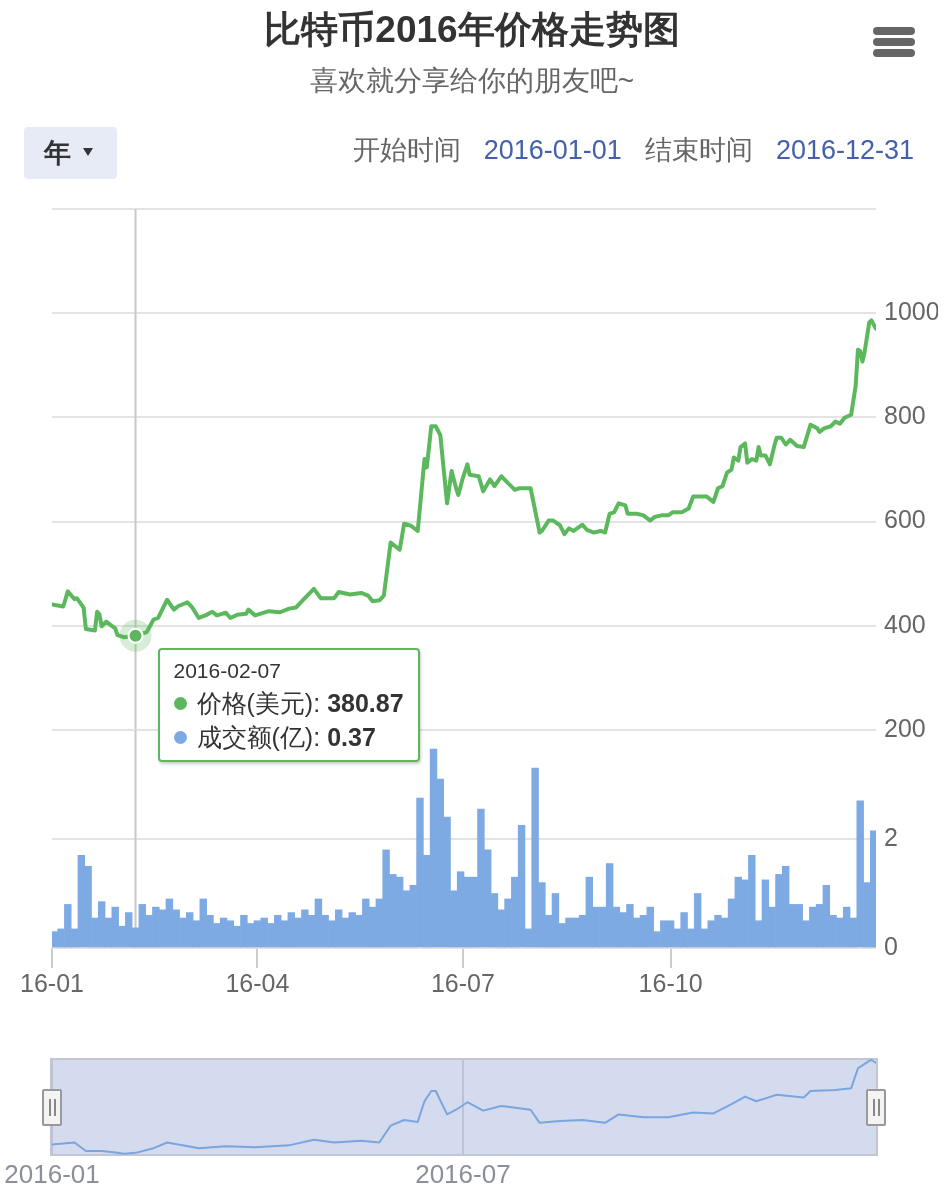 This screenshot has width=944, height=1199. Describe the element at coordinates (891, 945) in the screenshot. I see `y-tick-label: 0` at that location.